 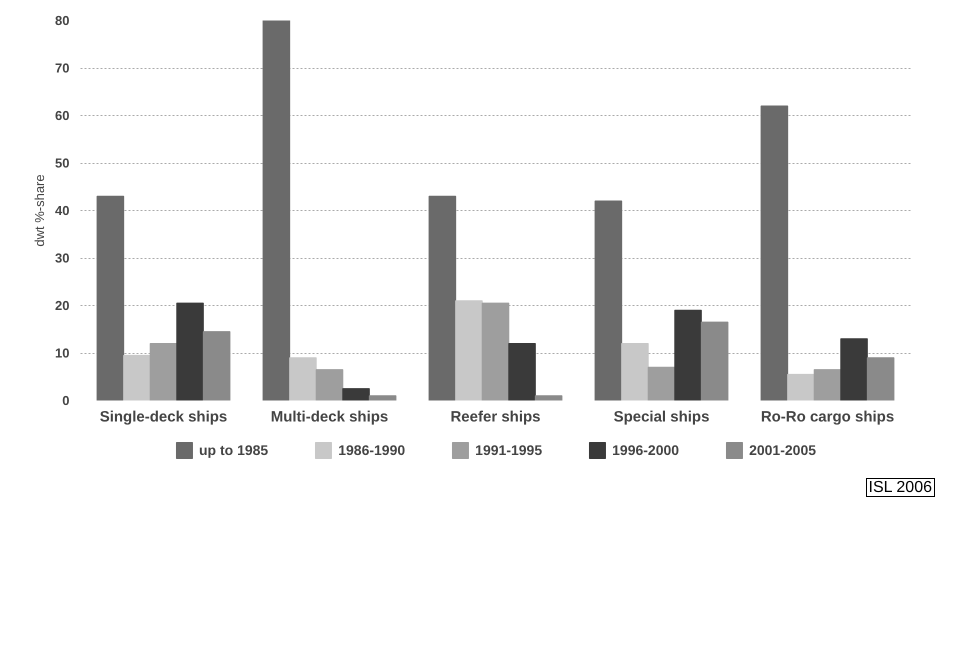 What do you see at coordinates (782, 450) in the screenshot?
I see `legend-label: 2001-2005` at bounding box center [782, 450].